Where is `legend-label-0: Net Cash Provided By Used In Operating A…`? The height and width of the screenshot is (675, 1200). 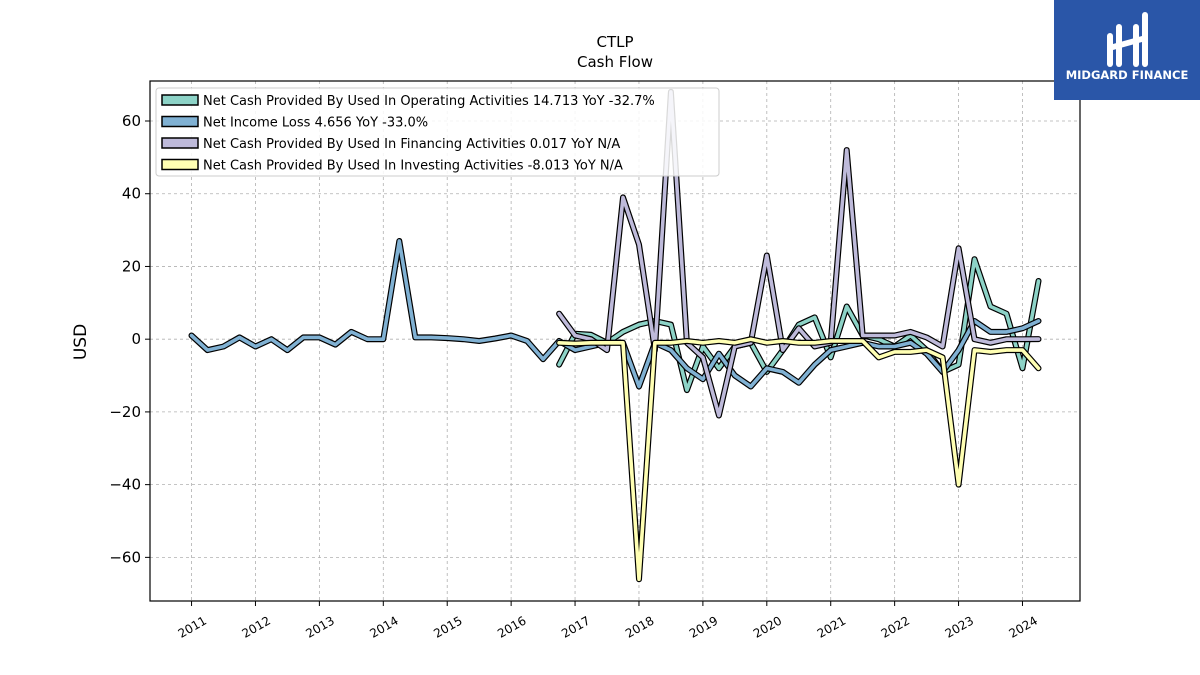 legend-label-0: Net Cash Provided By Used In Operating A… is located at coordinates (429, 101).